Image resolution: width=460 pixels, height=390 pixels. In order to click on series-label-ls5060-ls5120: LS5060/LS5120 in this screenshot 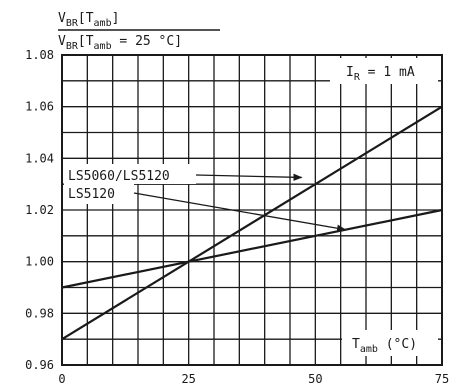, I will do `click(119, 176)`.